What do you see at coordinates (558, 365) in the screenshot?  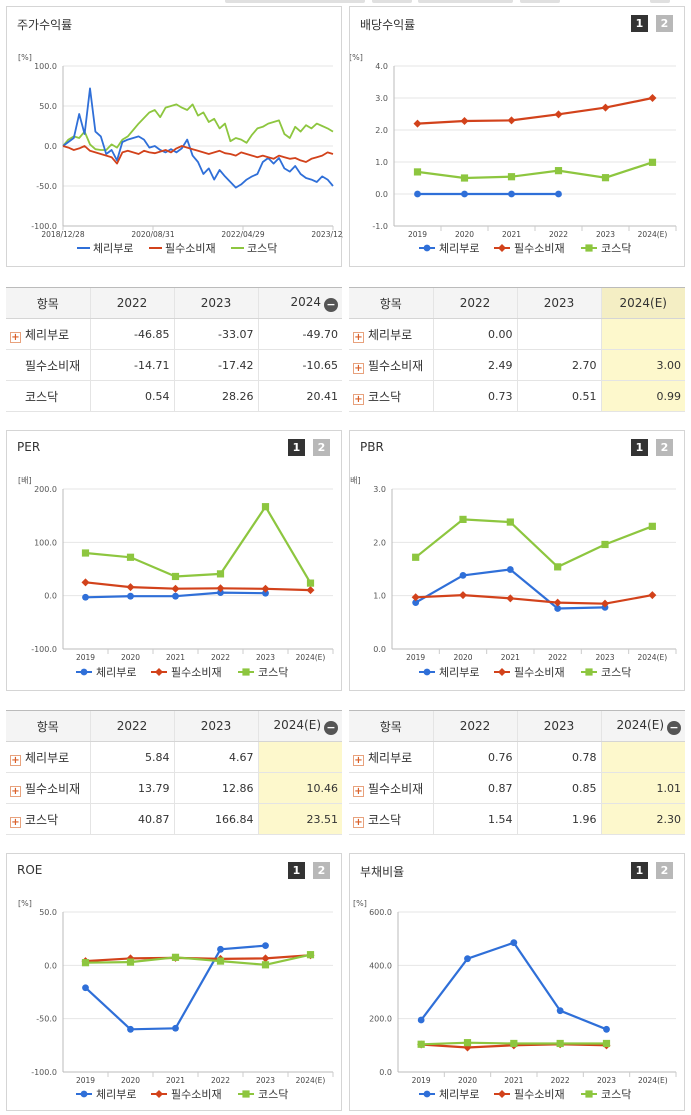 I see `cell: 2.70` at bounding box center [558, 365].